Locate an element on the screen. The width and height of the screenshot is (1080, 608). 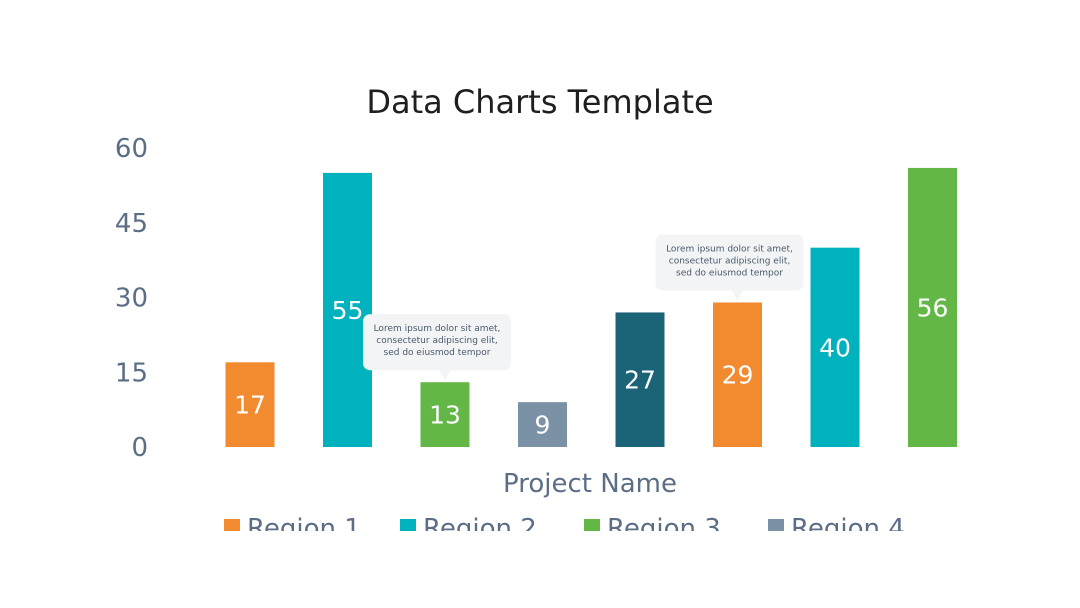
y-tick-label: 45 is located at coordinates (131, 224).